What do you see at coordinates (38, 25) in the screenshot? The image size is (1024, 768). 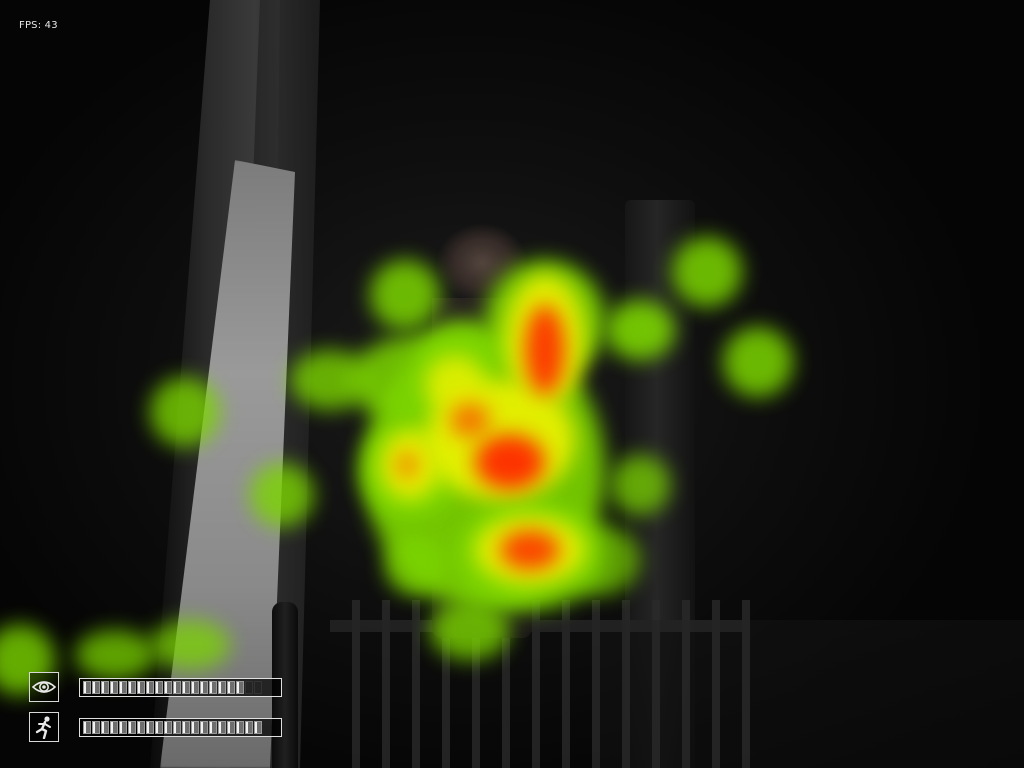 I see `fps-counter: FPS: 43` at bounding box center [38, 25].